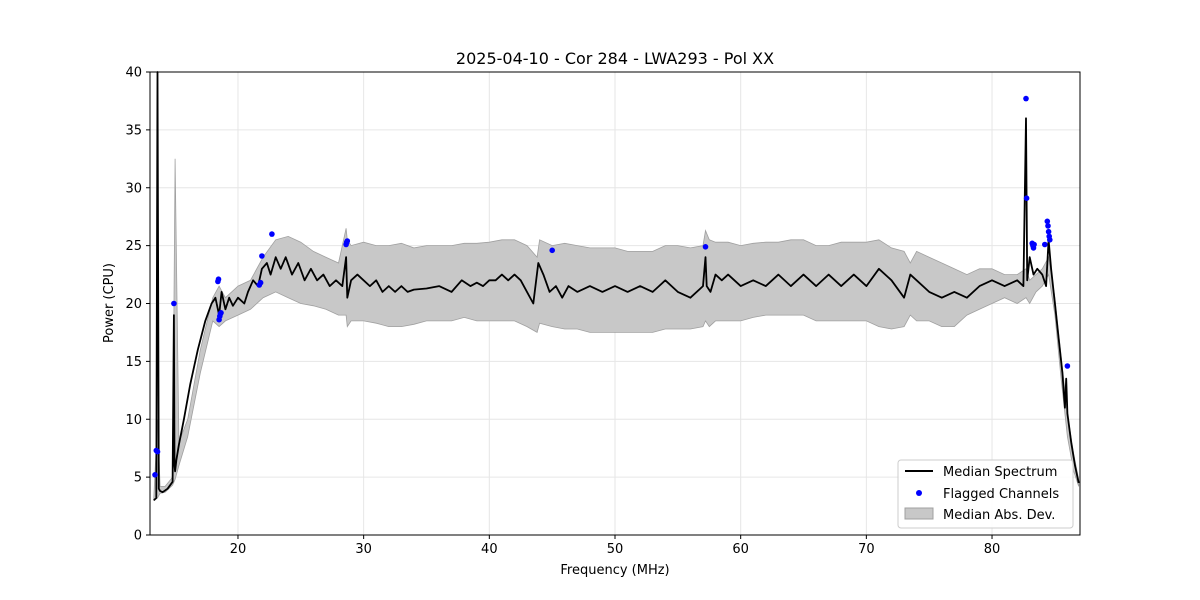 This screenshot has height=600, width=1200. I want to click on x-tick-label: 80, so click(992, 549).